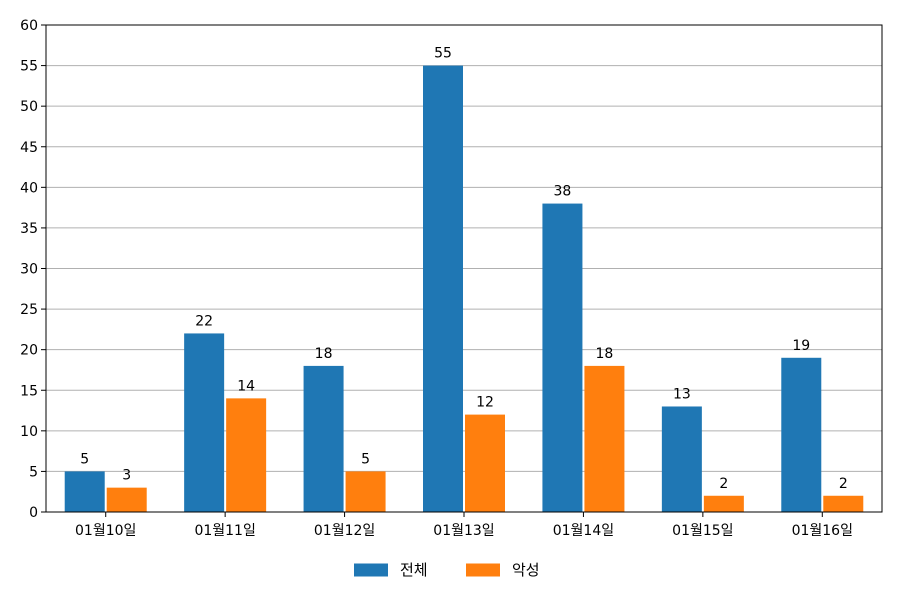  What do you see at coordinates (33, 472) in the screenshot?
I see `y-tick-label: 5` at bounding box center [33, 472].